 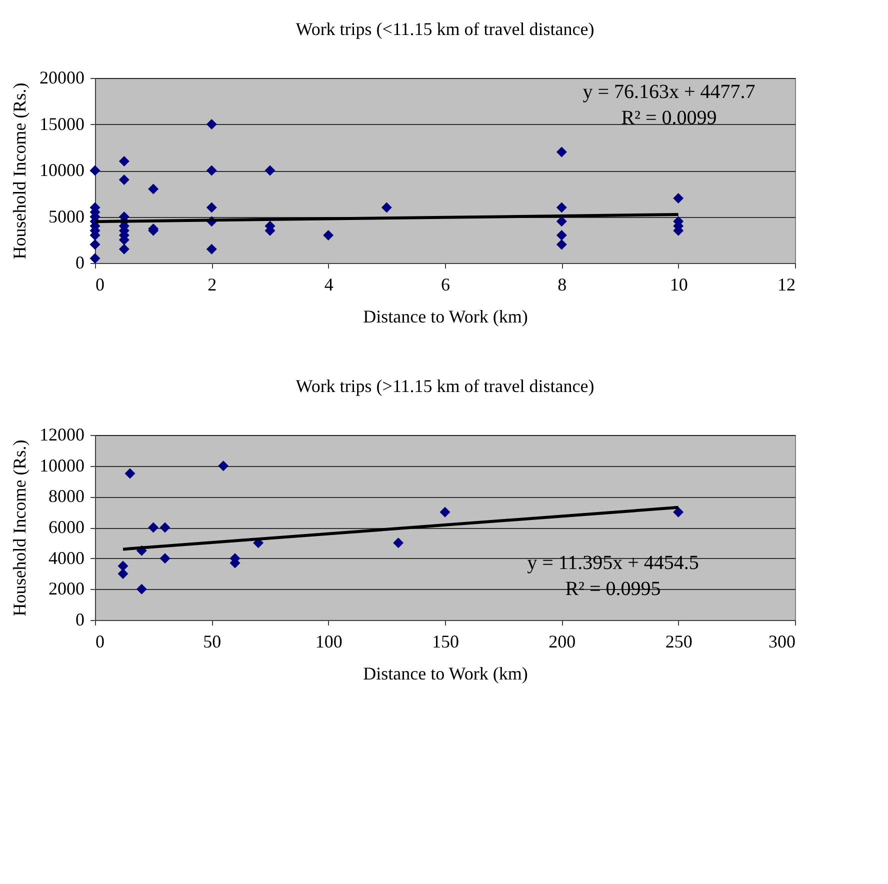 What do you see at coordinates (562, 284) in the screenshot?
I see `x-tick-label: 8` at bounding box center [562, 284].